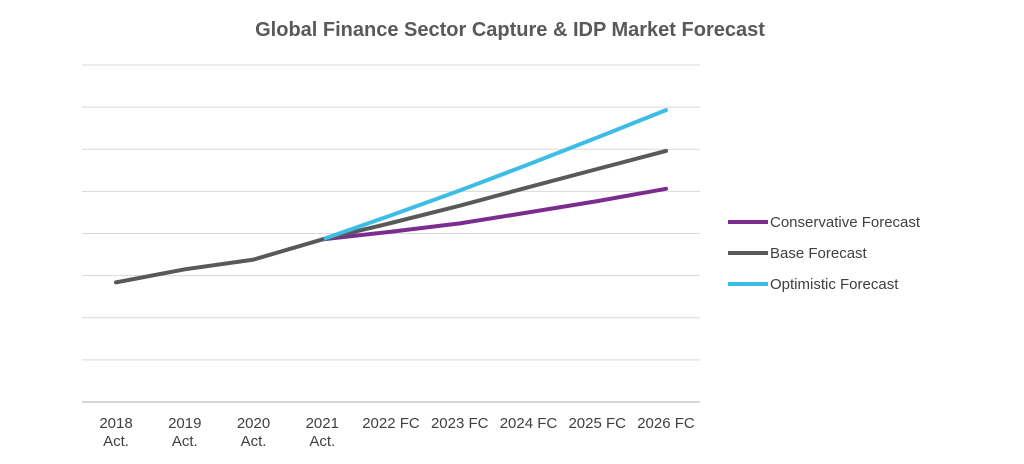  I want to click on x-tick-label: 2026 FC, so click(666, 423).